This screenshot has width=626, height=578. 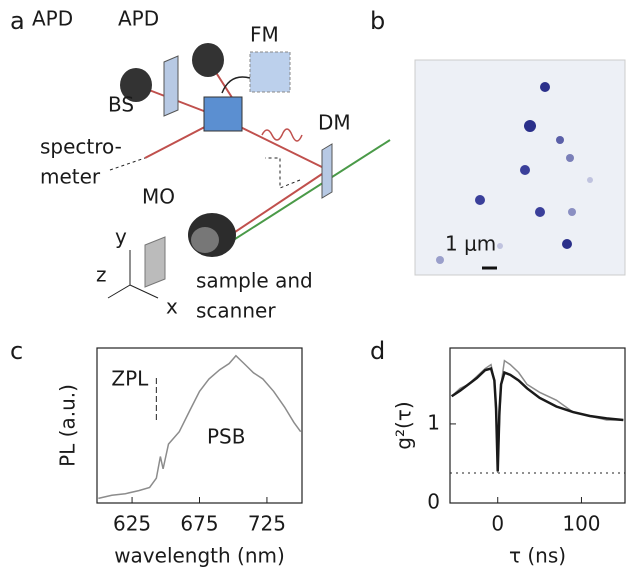 What do you see at coordinates (581, 524) in the screenshot?
I see `x-tick-label: 100` at bounding box center [581, 524].